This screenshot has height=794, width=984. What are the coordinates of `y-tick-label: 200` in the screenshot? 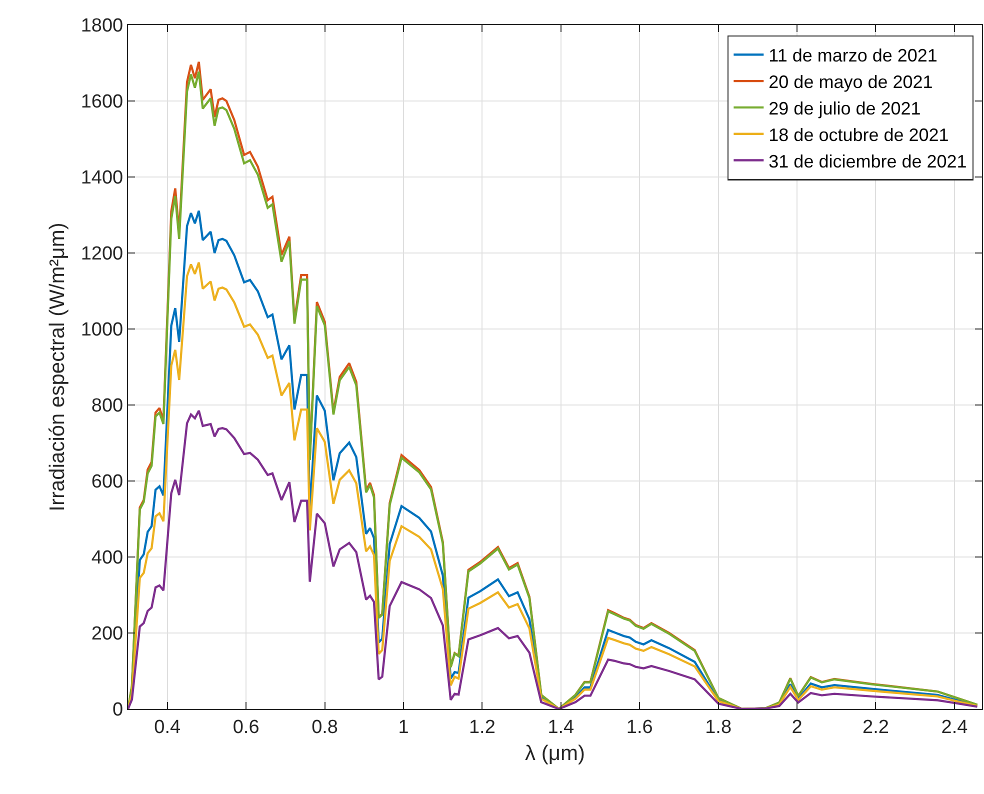 It's located at (107, 634).